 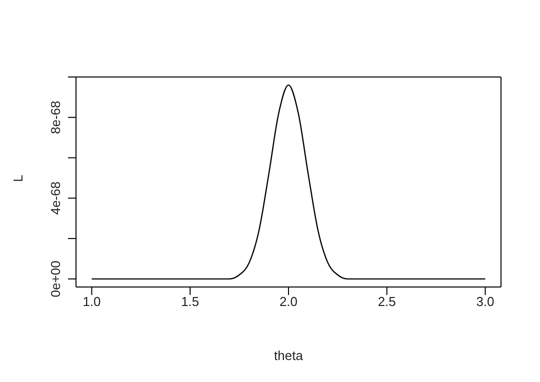 I want to click on x-axis-title: theta, so click(x=289, y=355).